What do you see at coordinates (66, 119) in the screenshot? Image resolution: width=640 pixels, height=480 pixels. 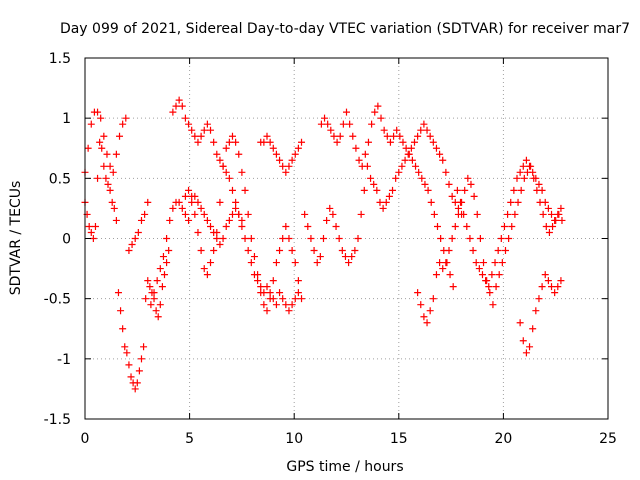 I see `y-tick-label: 1` at bounding box center [66, 119].